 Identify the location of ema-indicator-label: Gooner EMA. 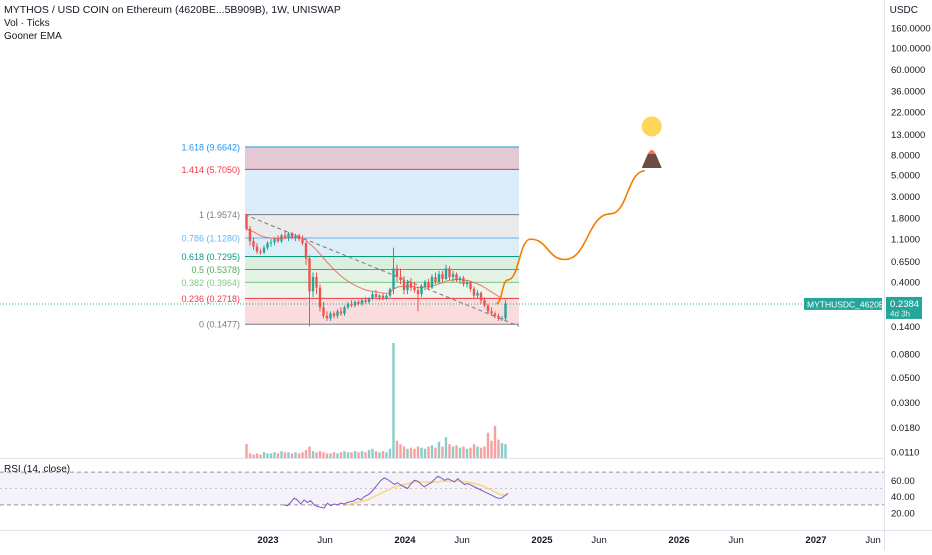
(33, 36).